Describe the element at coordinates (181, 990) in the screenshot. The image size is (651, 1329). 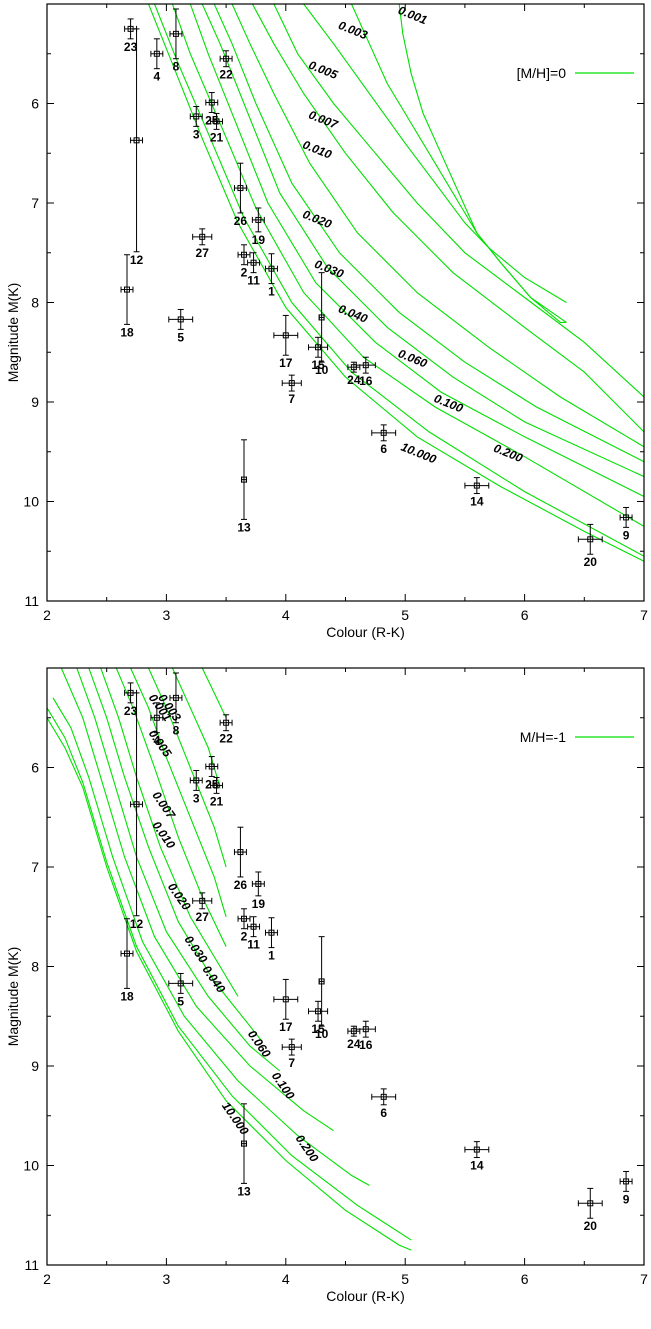
I see `star-5: 5` at that location.